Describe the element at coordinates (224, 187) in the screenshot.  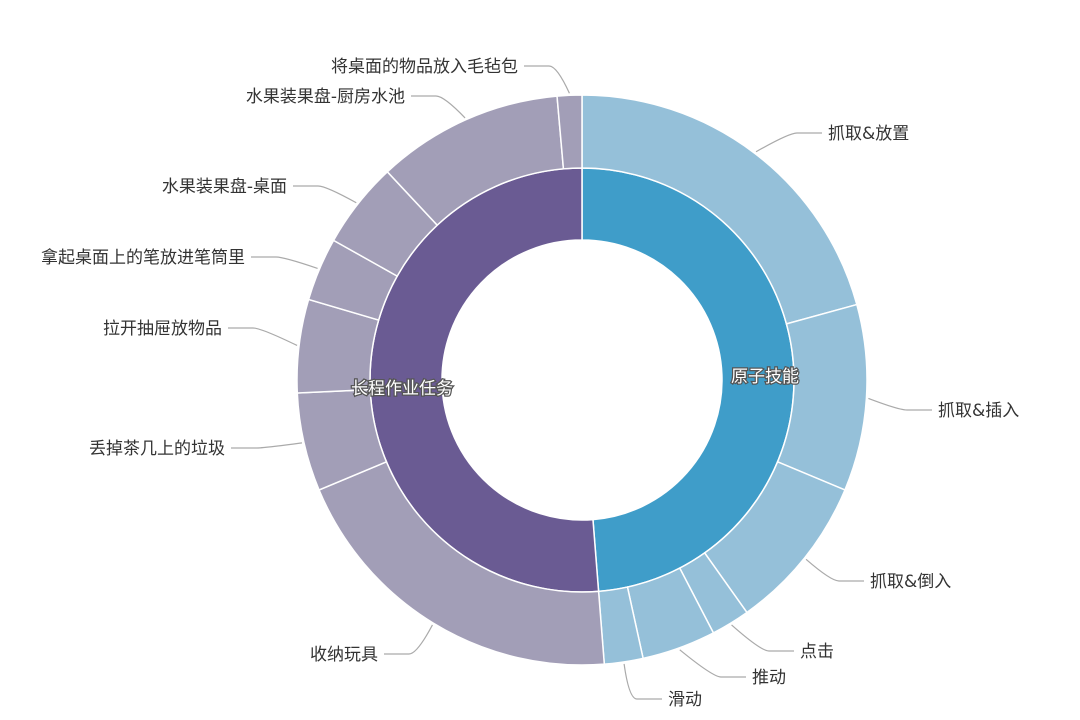
I see `data-label: 水果装果盘-桌面` at that location.